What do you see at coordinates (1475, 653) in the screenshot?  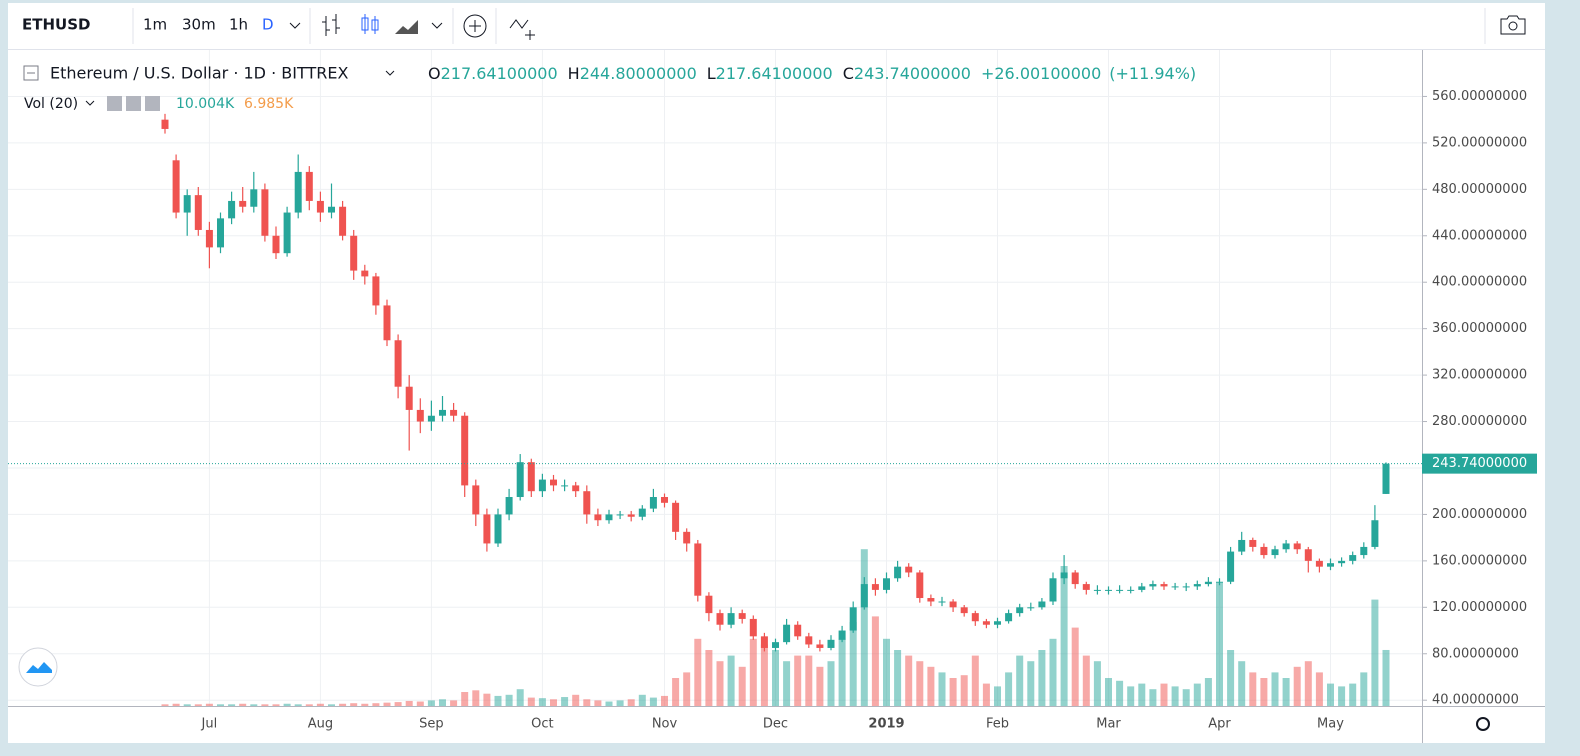 I see `y-tick-label: 80.00000000` at bounding box center [1475, 653].